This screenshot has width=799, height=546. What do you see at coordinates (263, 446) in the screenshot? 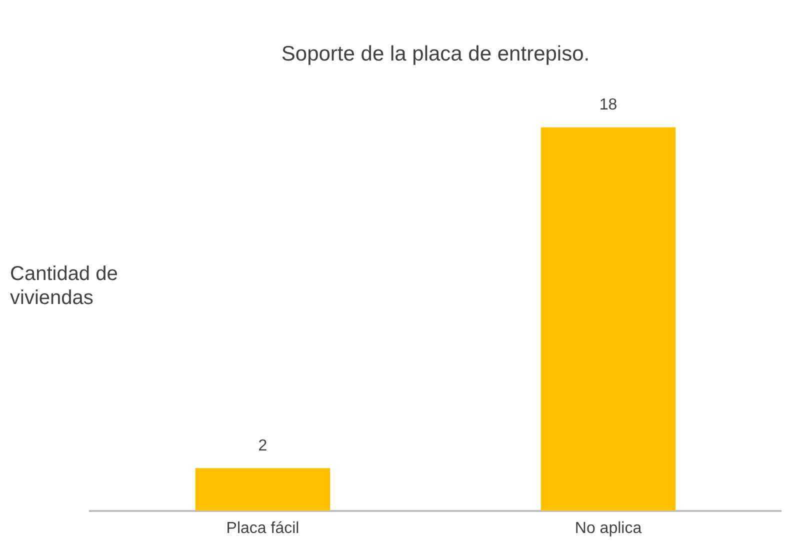
I see `data-label: 2` at bounding box center [263, 446].